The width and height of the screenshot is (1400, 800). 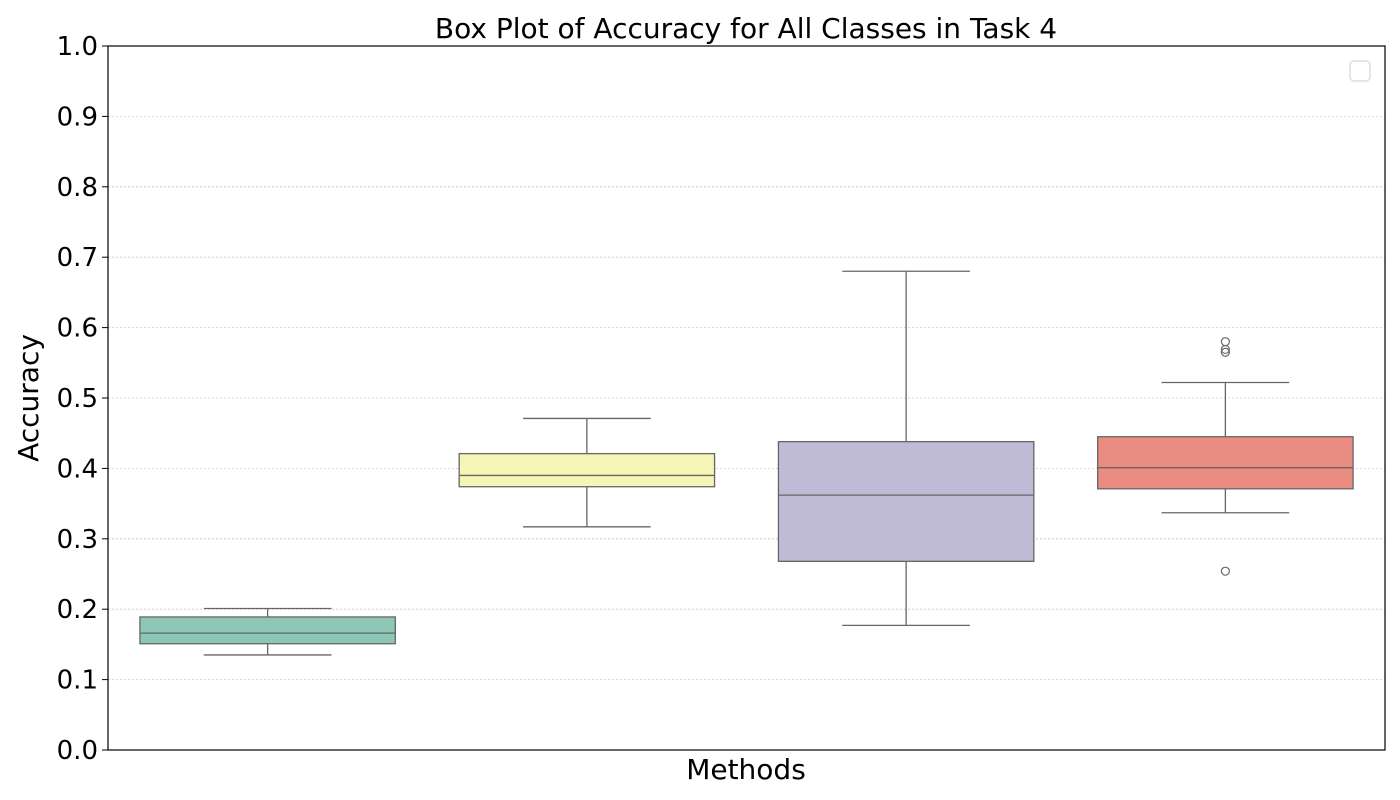 I want to click on y-tick-label: 0.6, so click(x=77, y=329).